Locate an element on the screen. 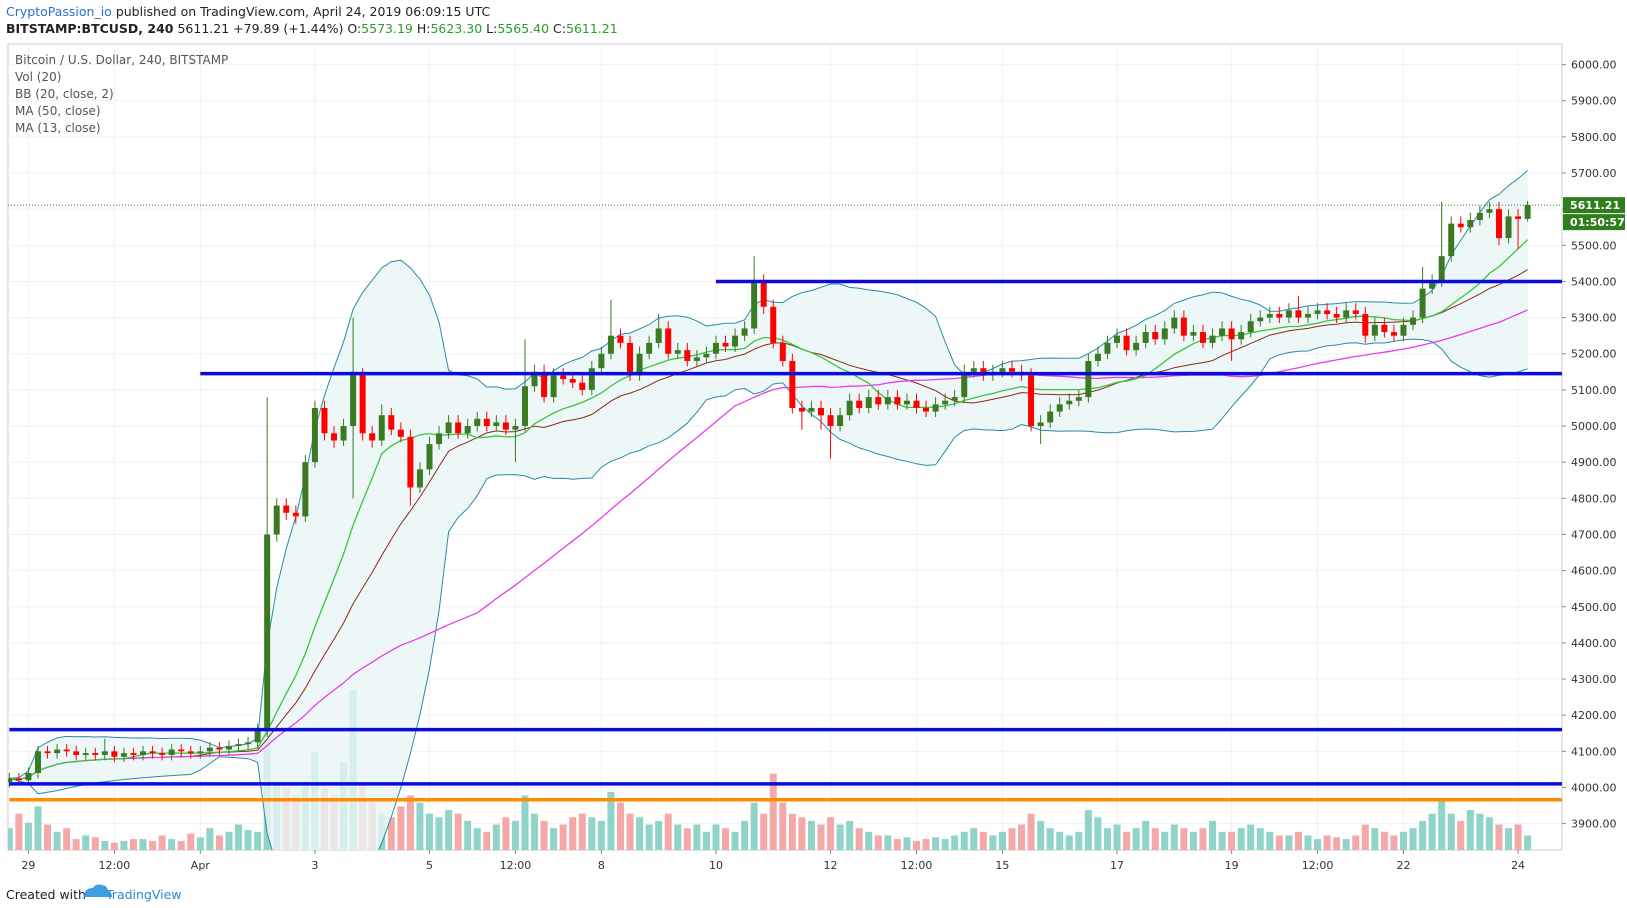 The width and height of the screenshot is (1627, 908). y-tick-label: 5100.00 is located at coordinates (1594, 390).